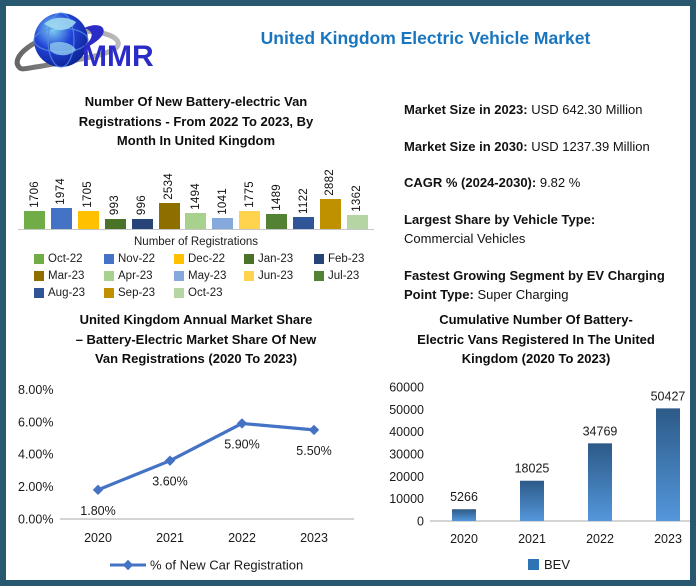 The height and width of the screenshot is (586, 696). I want to click on bar-value-label: 1362, so click(357, 198).